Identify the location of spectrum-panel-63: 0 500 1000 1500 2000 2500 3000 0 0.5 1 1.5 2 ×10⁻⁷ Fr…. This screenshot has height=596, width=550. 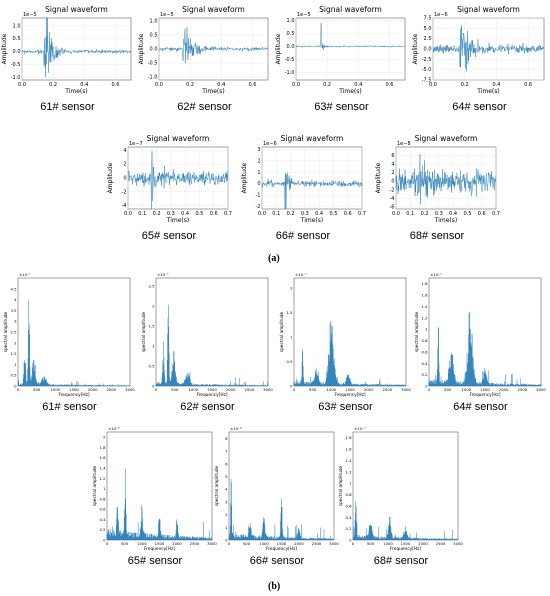
(345, 342).